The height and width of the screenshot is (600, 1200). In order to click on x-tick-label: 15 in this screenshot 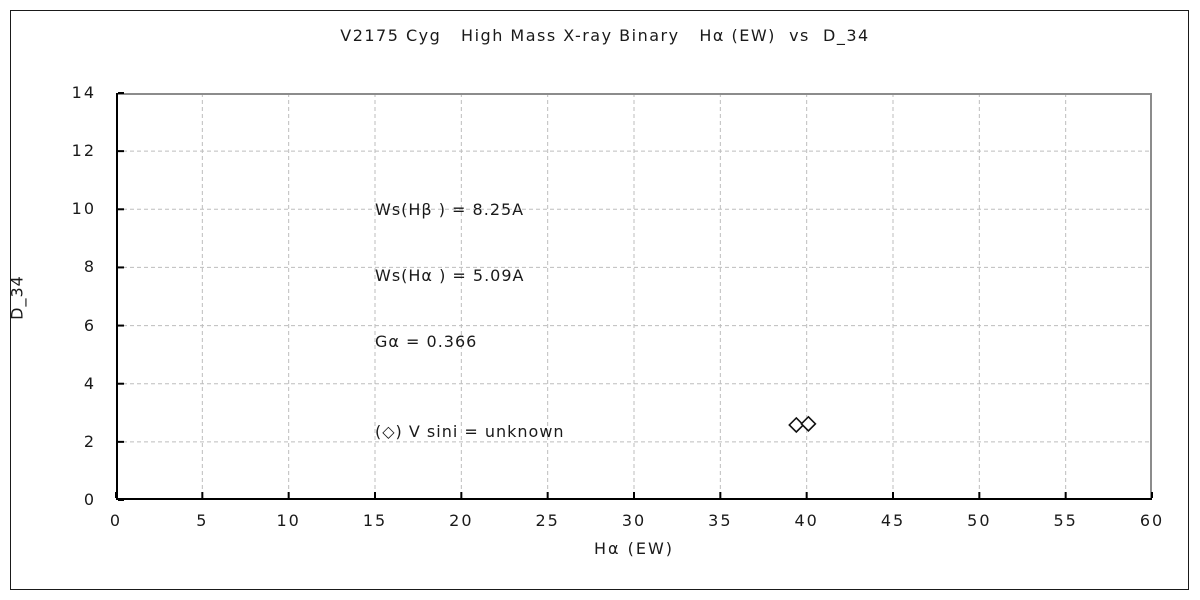, I will do `click(375, 520)`.